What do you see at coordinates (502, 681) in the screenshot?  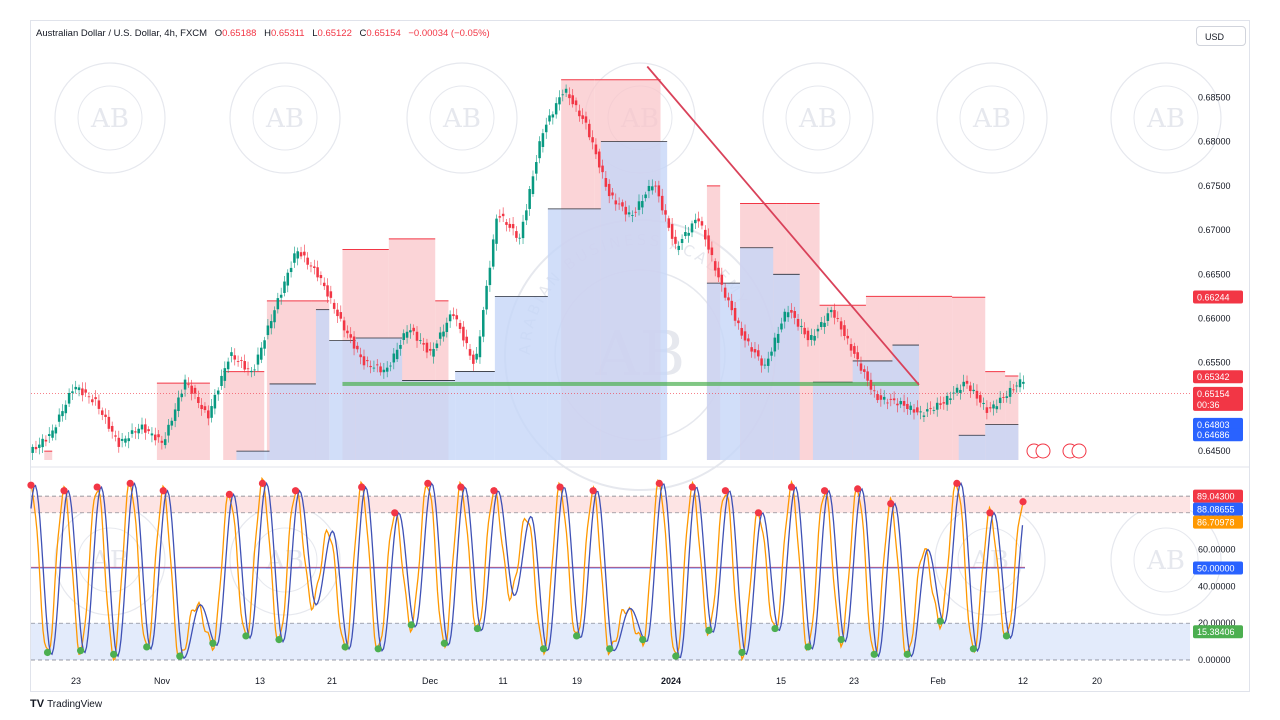 I see `time-axis-tick: 11` at bounding box center [502, 681].